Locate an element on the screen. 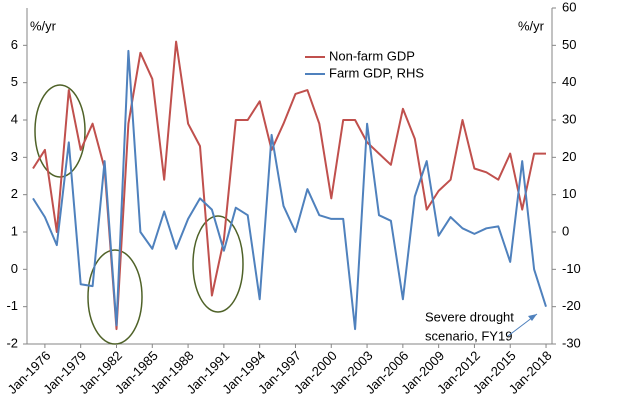 This screenshot has height=405, width=620. y-tick-label: 5 is located at coordinates (14, 81).